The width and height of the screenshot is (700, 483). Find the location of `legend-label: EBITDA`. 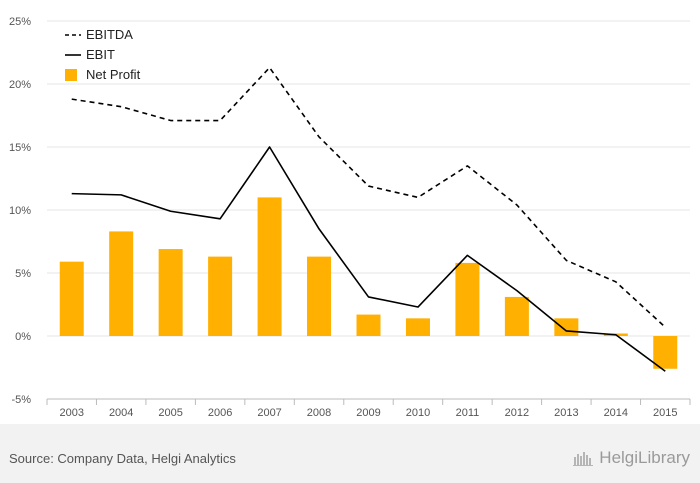

legend-label: EBITDA is located at coordinates (109, 34).